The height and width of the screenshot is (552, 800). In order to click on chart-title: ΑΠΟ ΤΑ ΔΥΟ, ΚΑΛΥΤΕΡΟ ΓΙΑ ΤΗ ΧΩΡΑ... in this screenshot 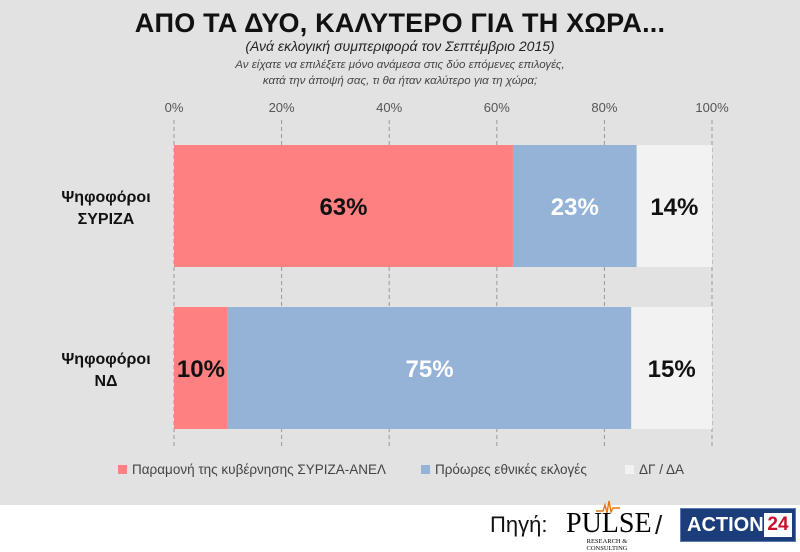, I will do `click(400, 23)`.